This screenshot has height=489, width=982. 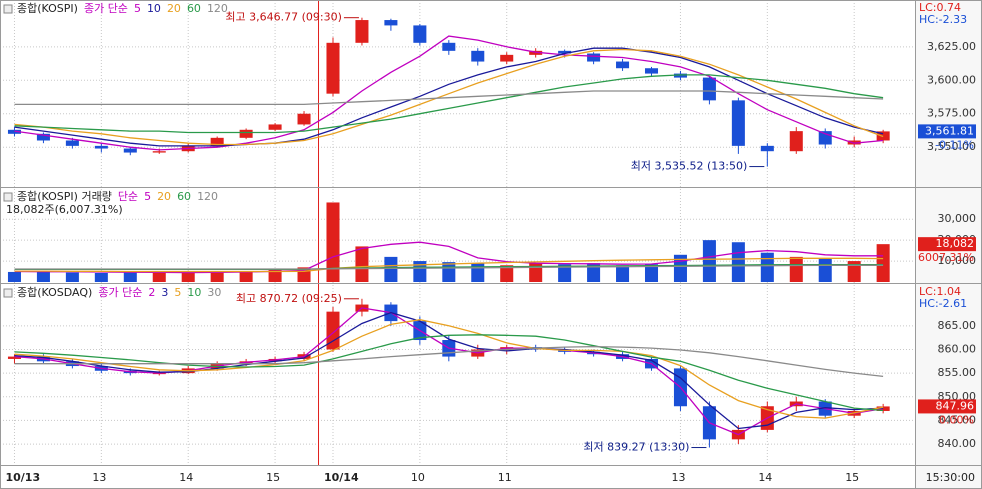 I want to click on high-annotation: 최고 870.72 (09:25), so click(x=289, y=298).